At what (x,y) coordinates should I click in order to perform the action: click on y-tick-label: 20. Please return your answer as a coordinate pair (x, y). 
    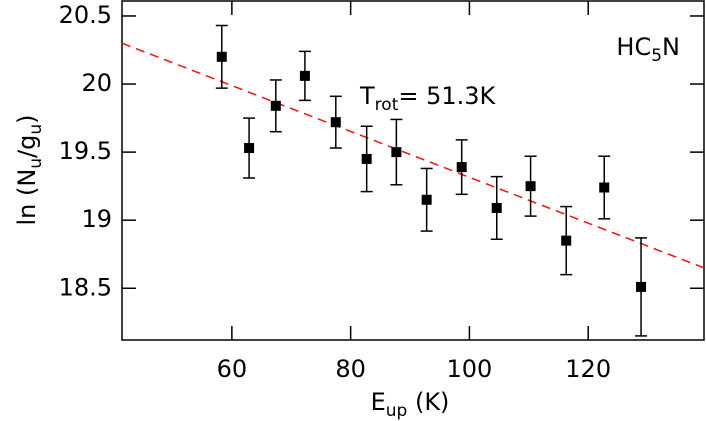
    Looking at the image, I should click on (96, 83).